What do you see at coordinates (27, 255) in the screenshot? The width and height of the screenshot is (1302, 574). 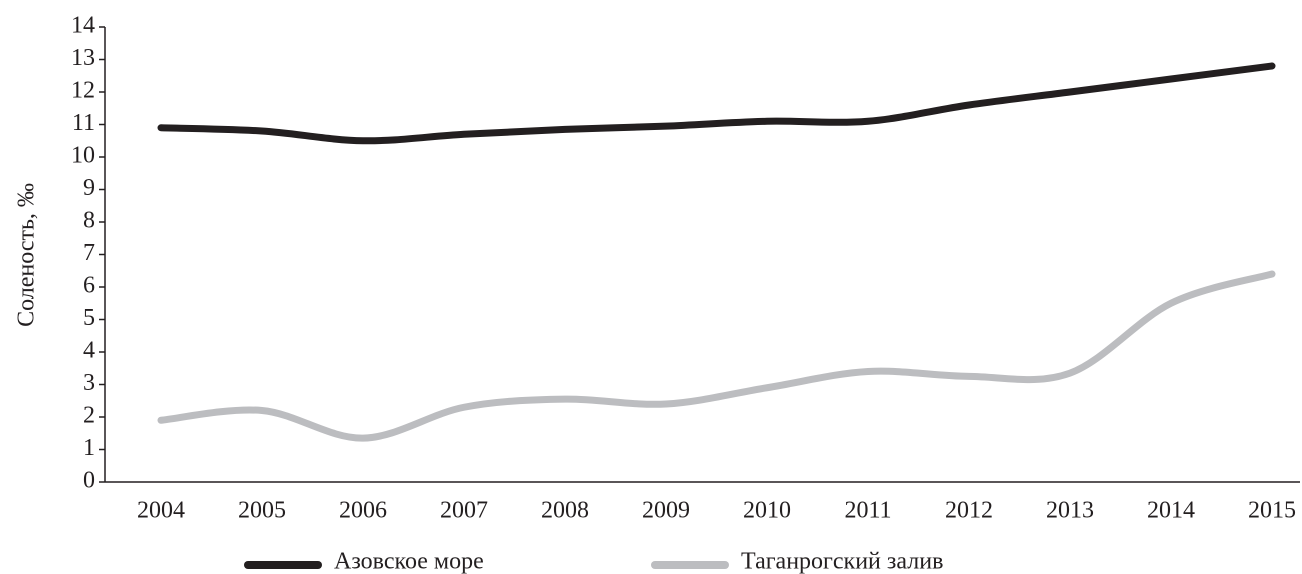 I see `y-axis-label: Соленость, ‰` at bounding box center [27, 255].